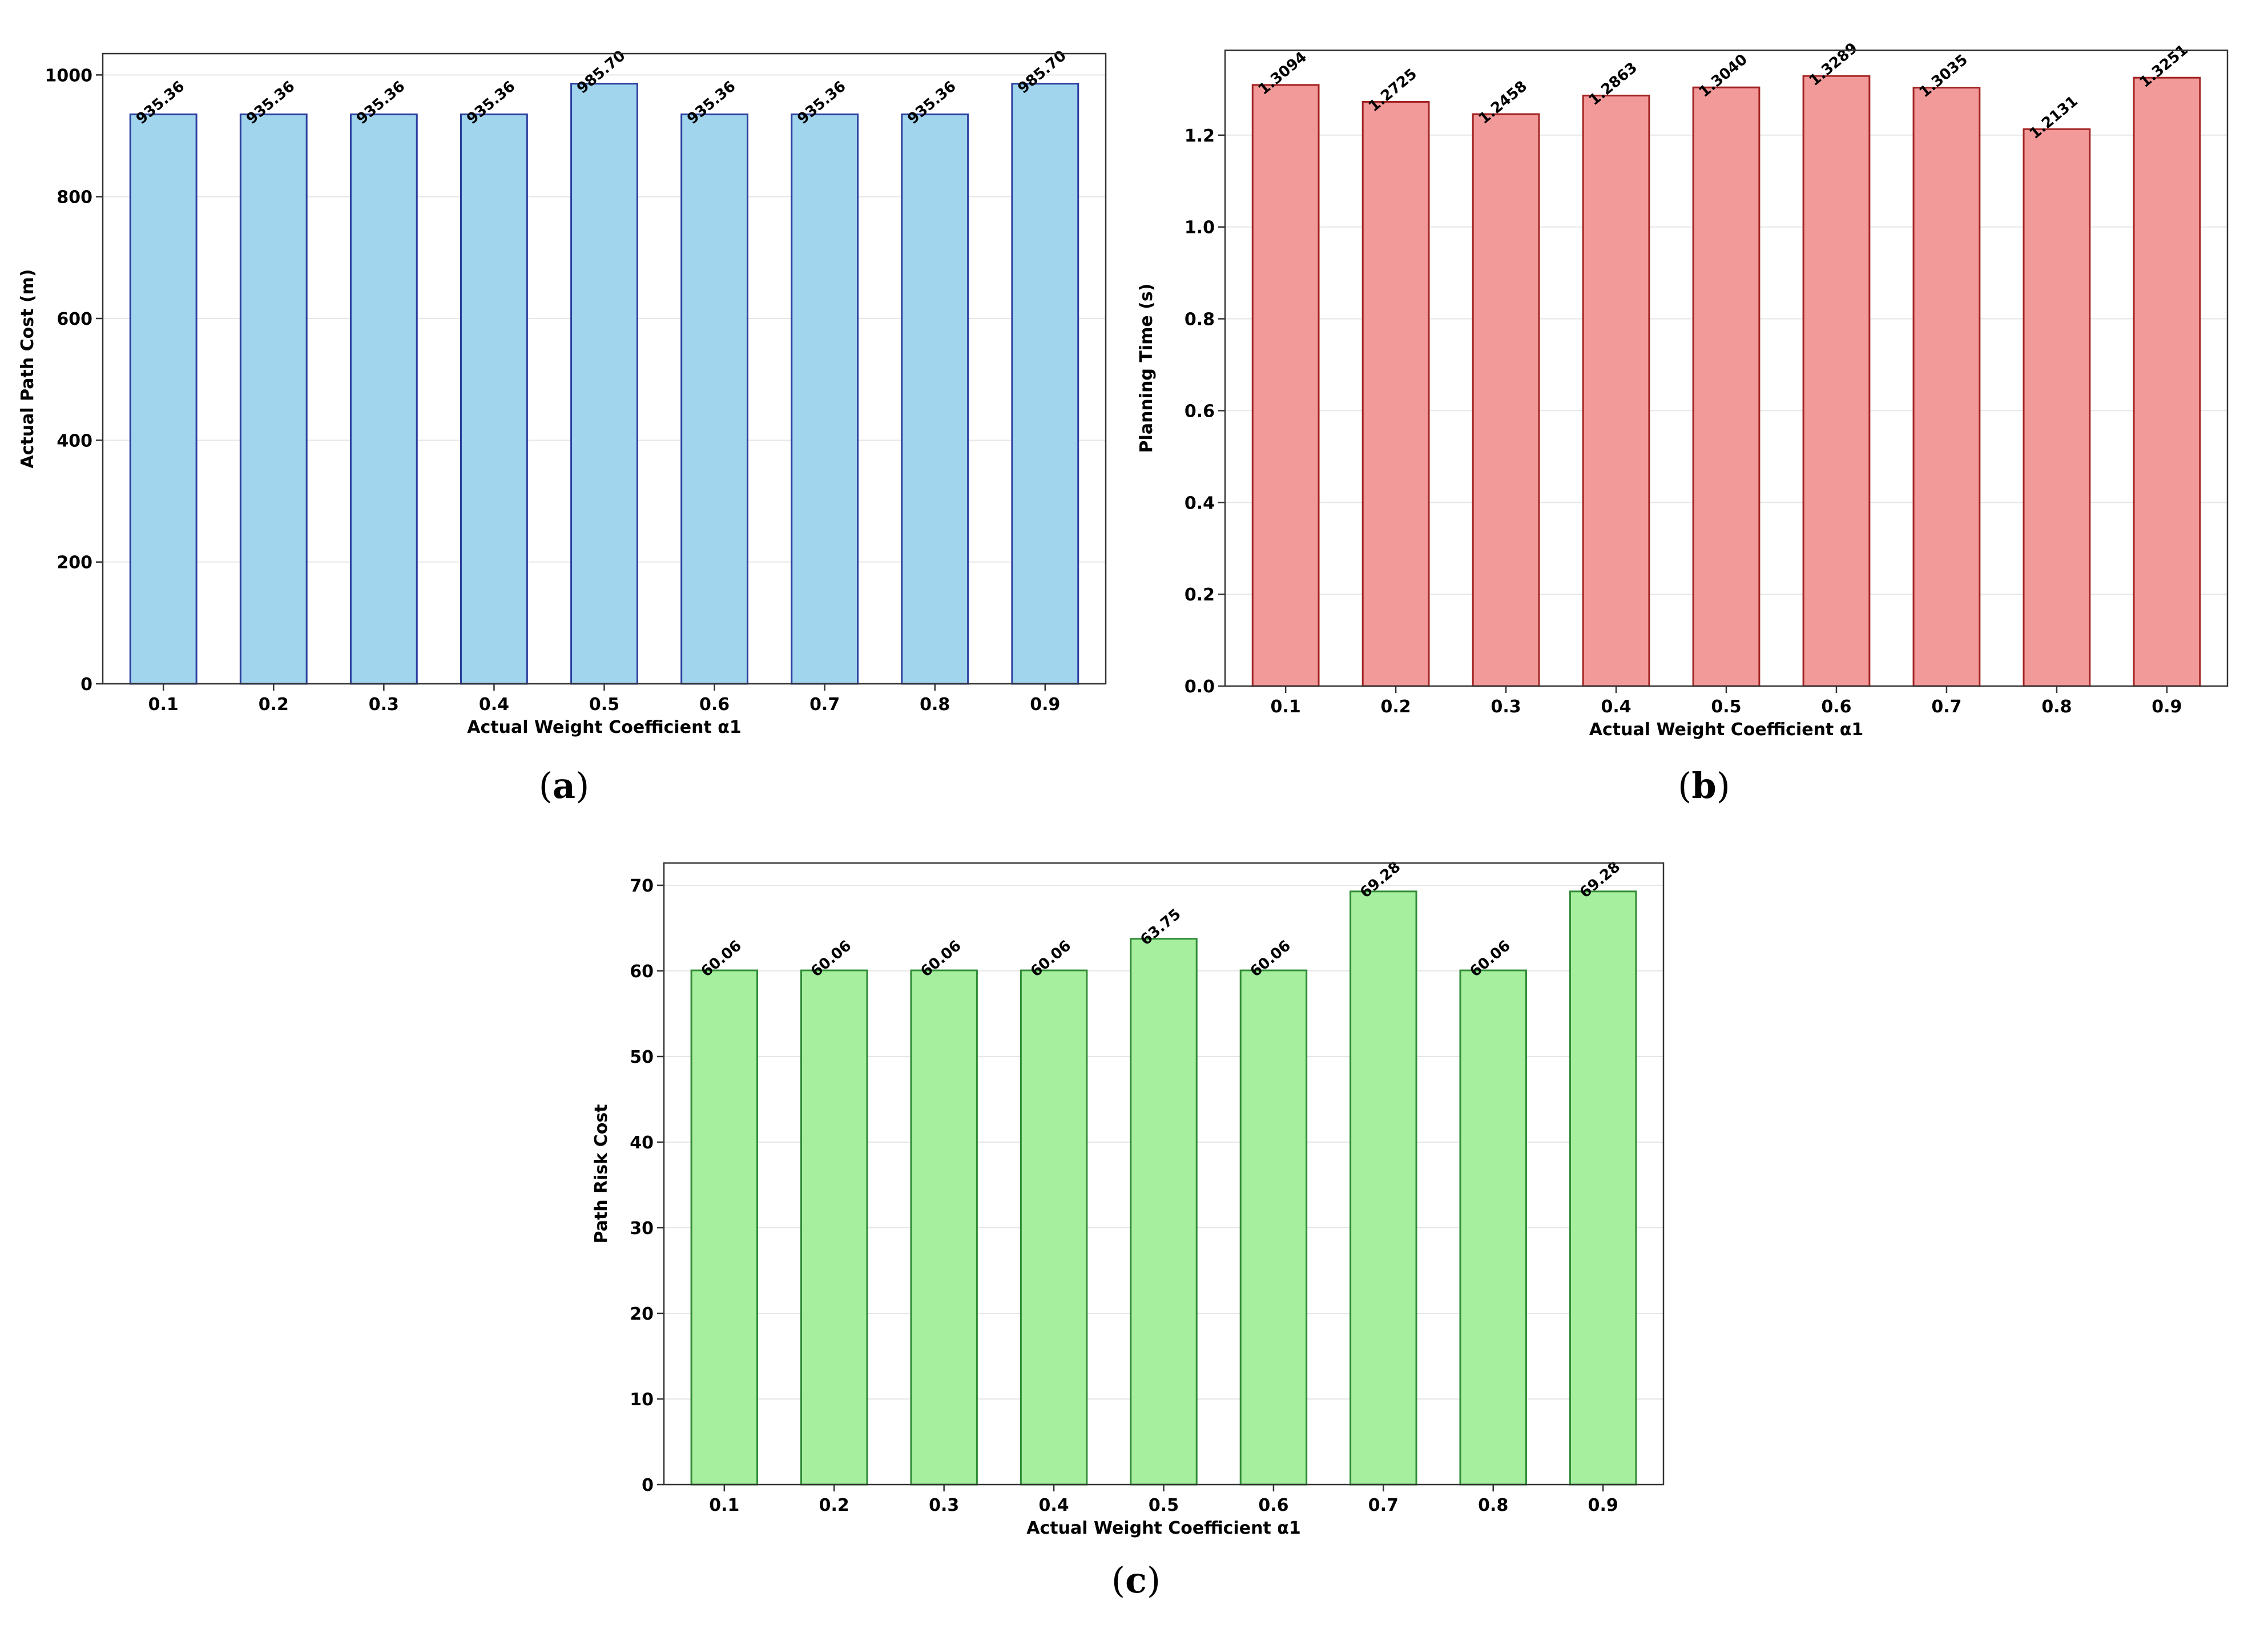 Image resolution: width=2268 pixels, height=1625 pixels. I want to click on y-tick-label: 200, so click(74, 563).